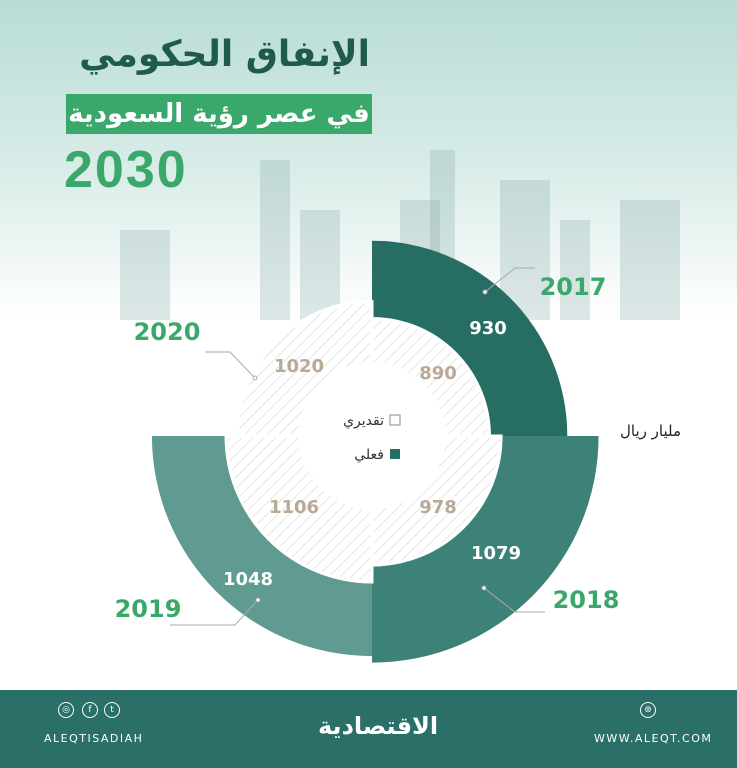 Image resolution: width=737 pixels, height=768 pixels. I want to click on year-label: 2017, so click(573, 287).